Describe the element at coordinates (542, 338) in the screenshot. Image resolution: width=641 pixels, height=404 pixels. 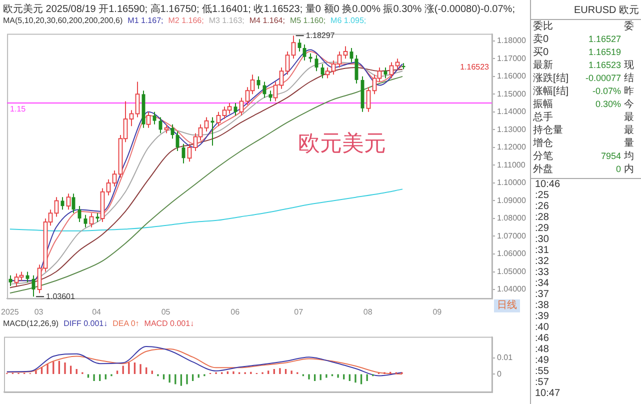
I see `text: :46` at that location.